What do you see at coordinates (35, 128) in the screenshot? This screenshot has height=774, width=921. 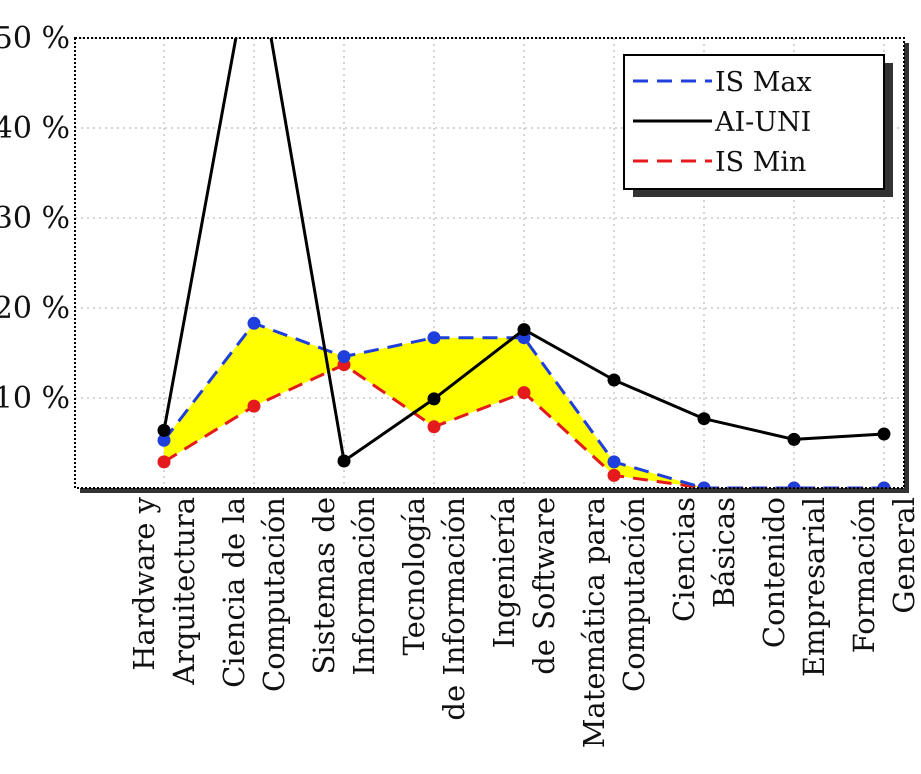 I see `y-tick-label: 40 %` at bounding box center [35, 128].